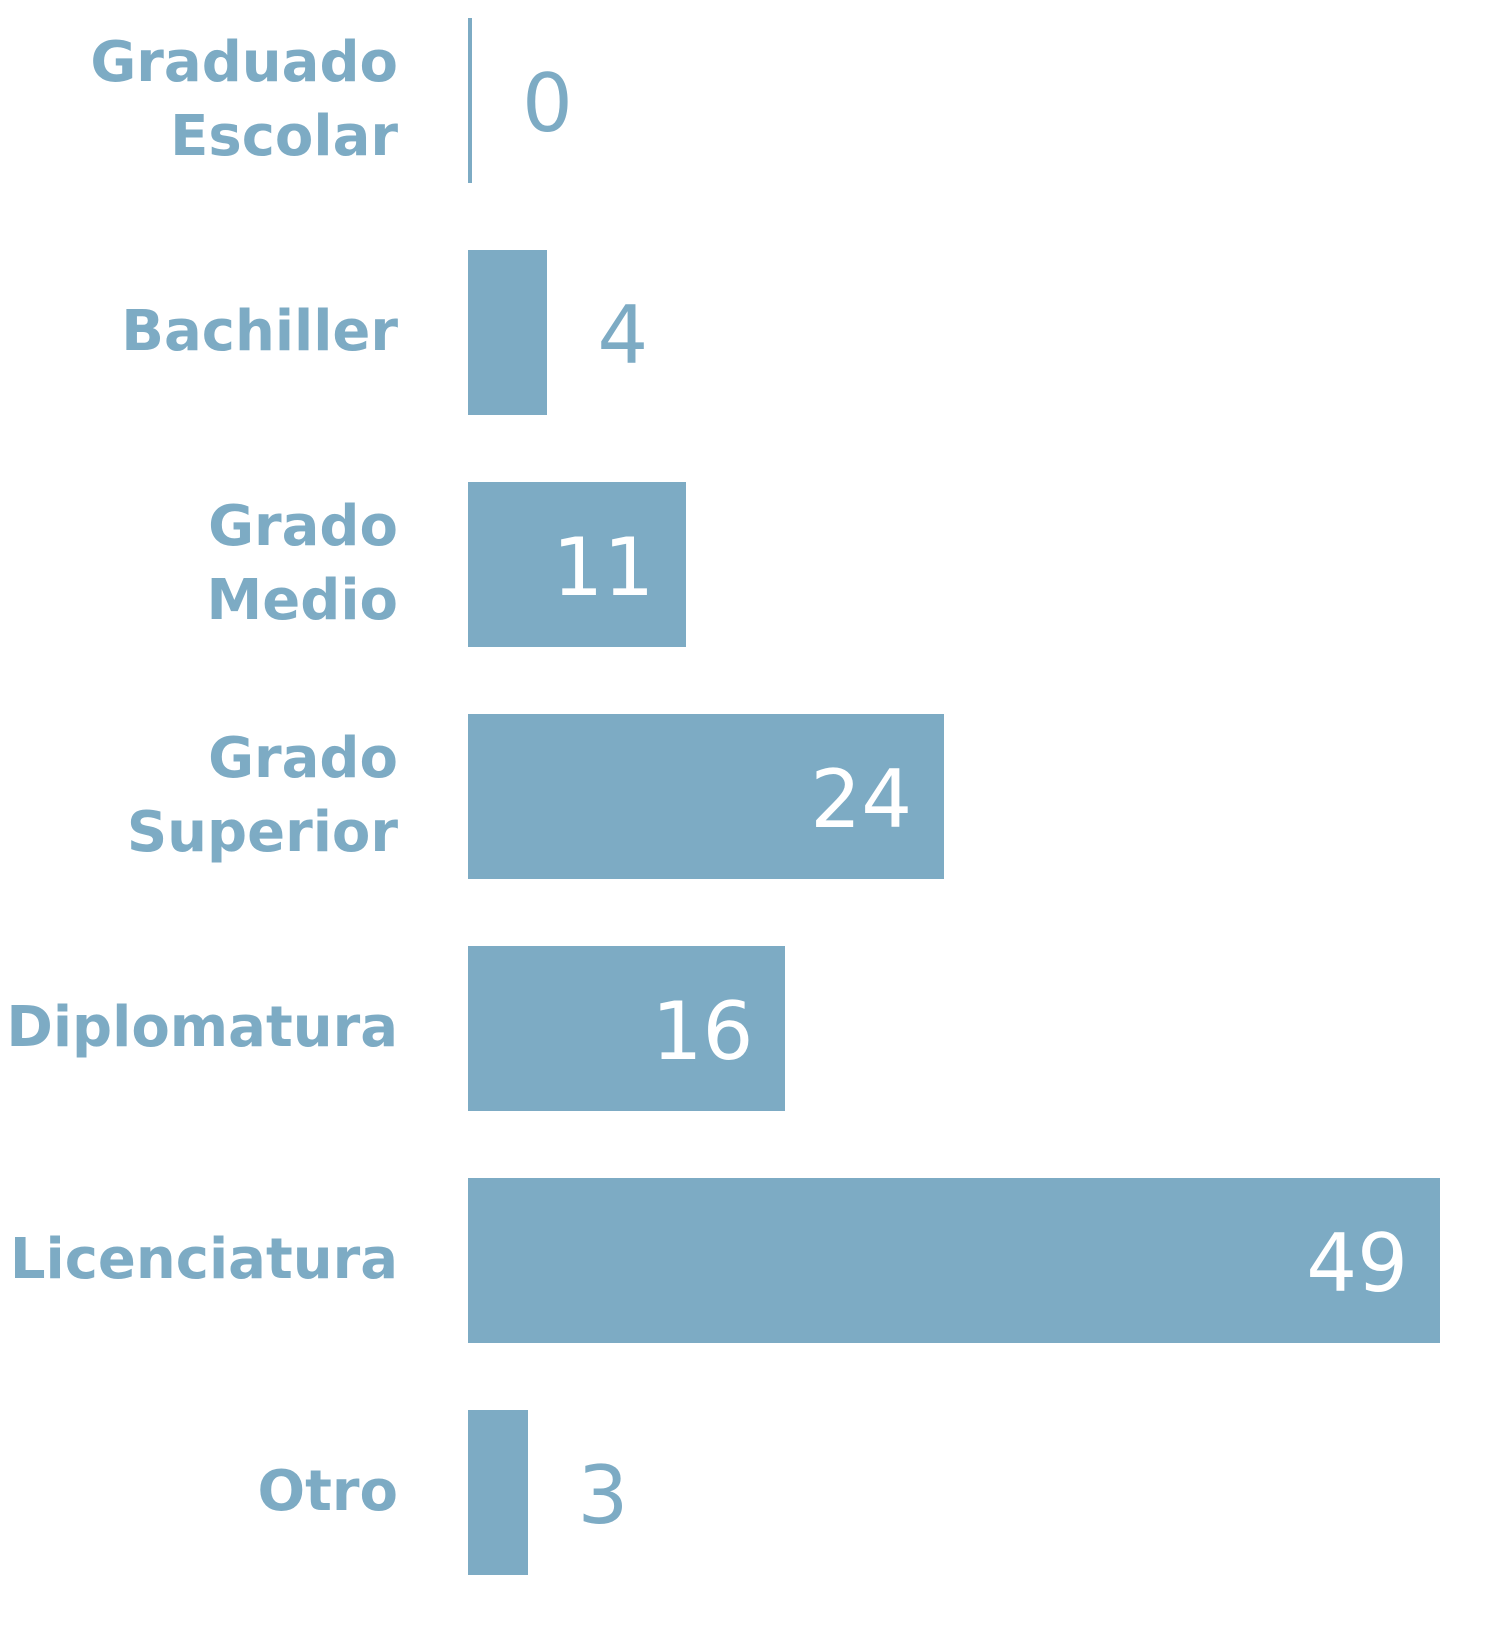 This screenshot has width=1492, height=1625. Describe the element at coordinates (702, 1031) in the screenshot. I see `value-label: 16` at that location.